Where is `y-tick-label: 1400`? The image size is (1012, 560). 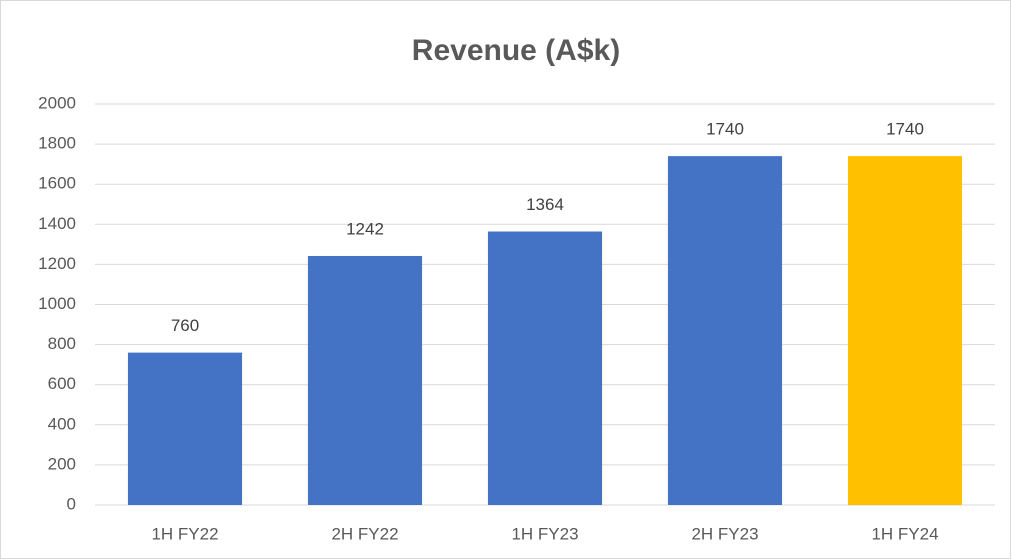 y-tick-label: 1400 is located at coordinates (57, 223).